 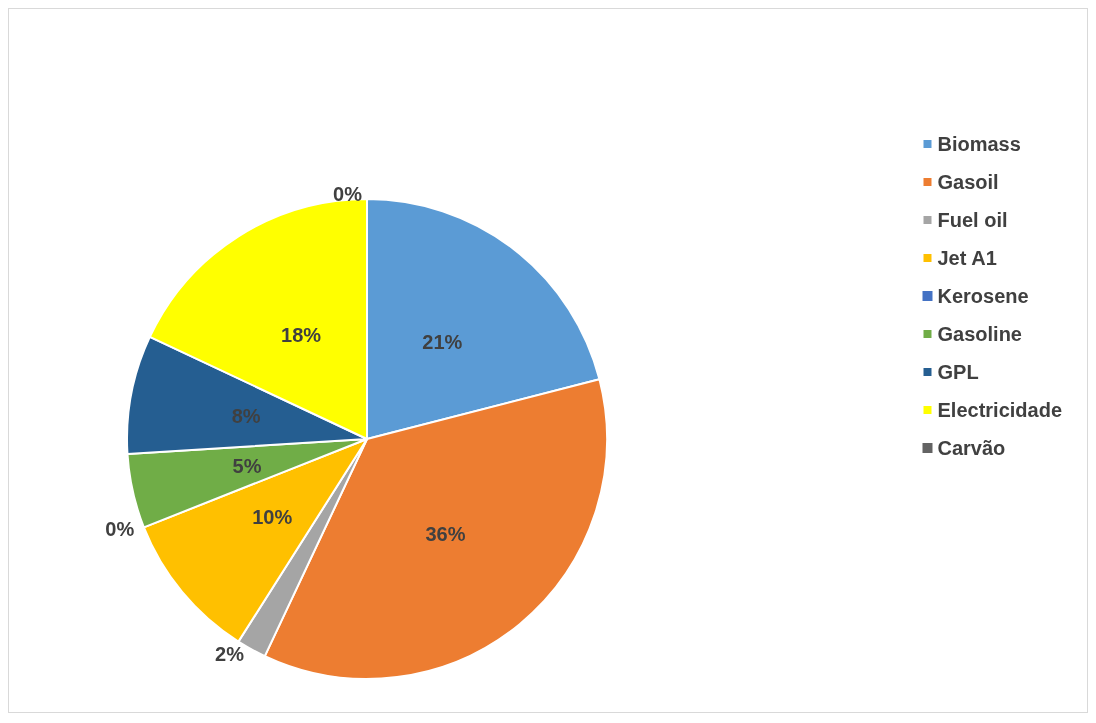 What do you see at coordinates (301, 335) in the screenshot?
I see `data-label: 18%` at bounding box center [301, 335].